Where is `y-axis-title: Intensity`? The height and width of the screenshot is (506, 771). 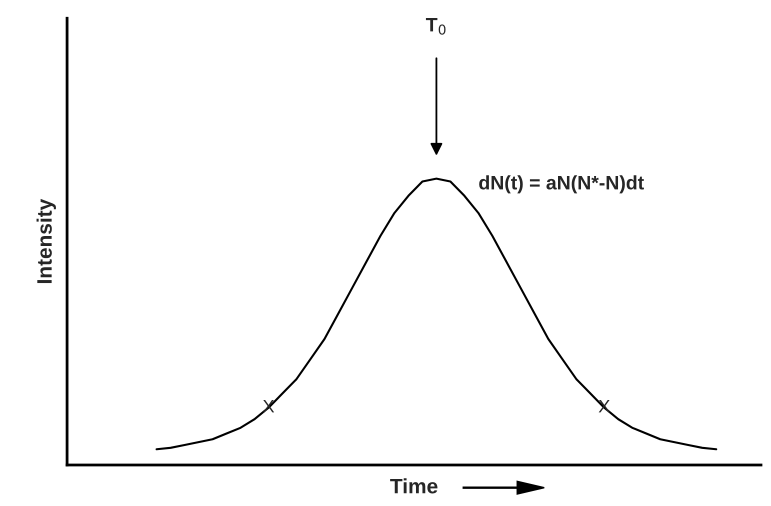 y-axis-title: Intensity is located at coordinates (46, 241).